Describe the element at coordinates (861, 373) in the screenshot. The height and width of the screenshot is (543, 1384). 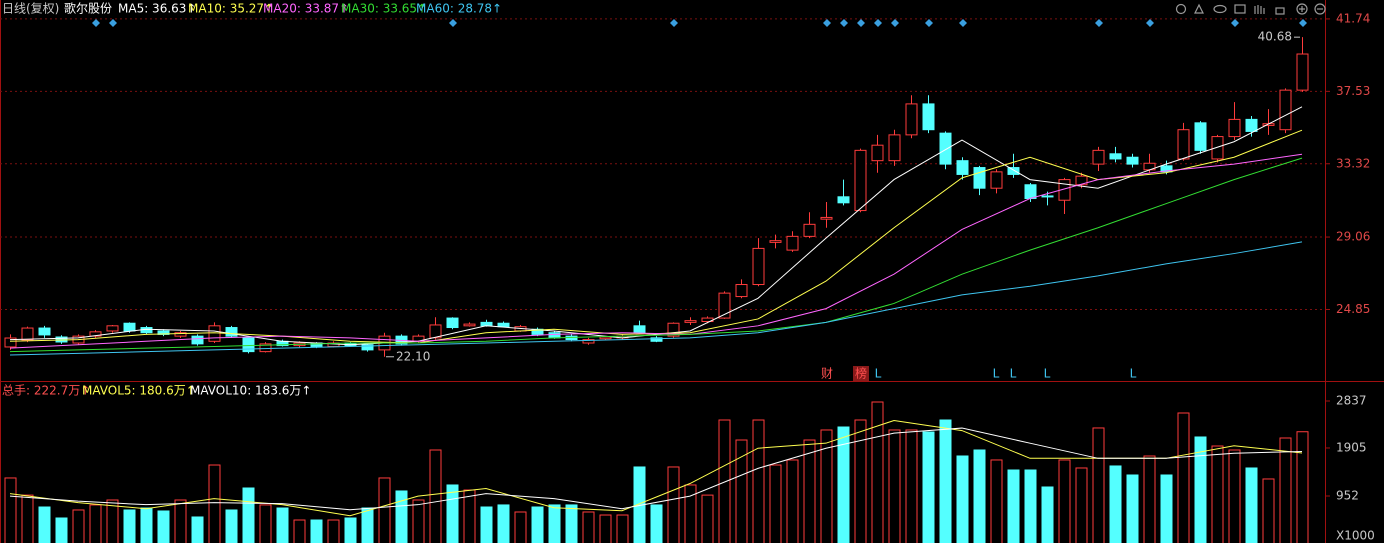
I see `event-badge` at that location.